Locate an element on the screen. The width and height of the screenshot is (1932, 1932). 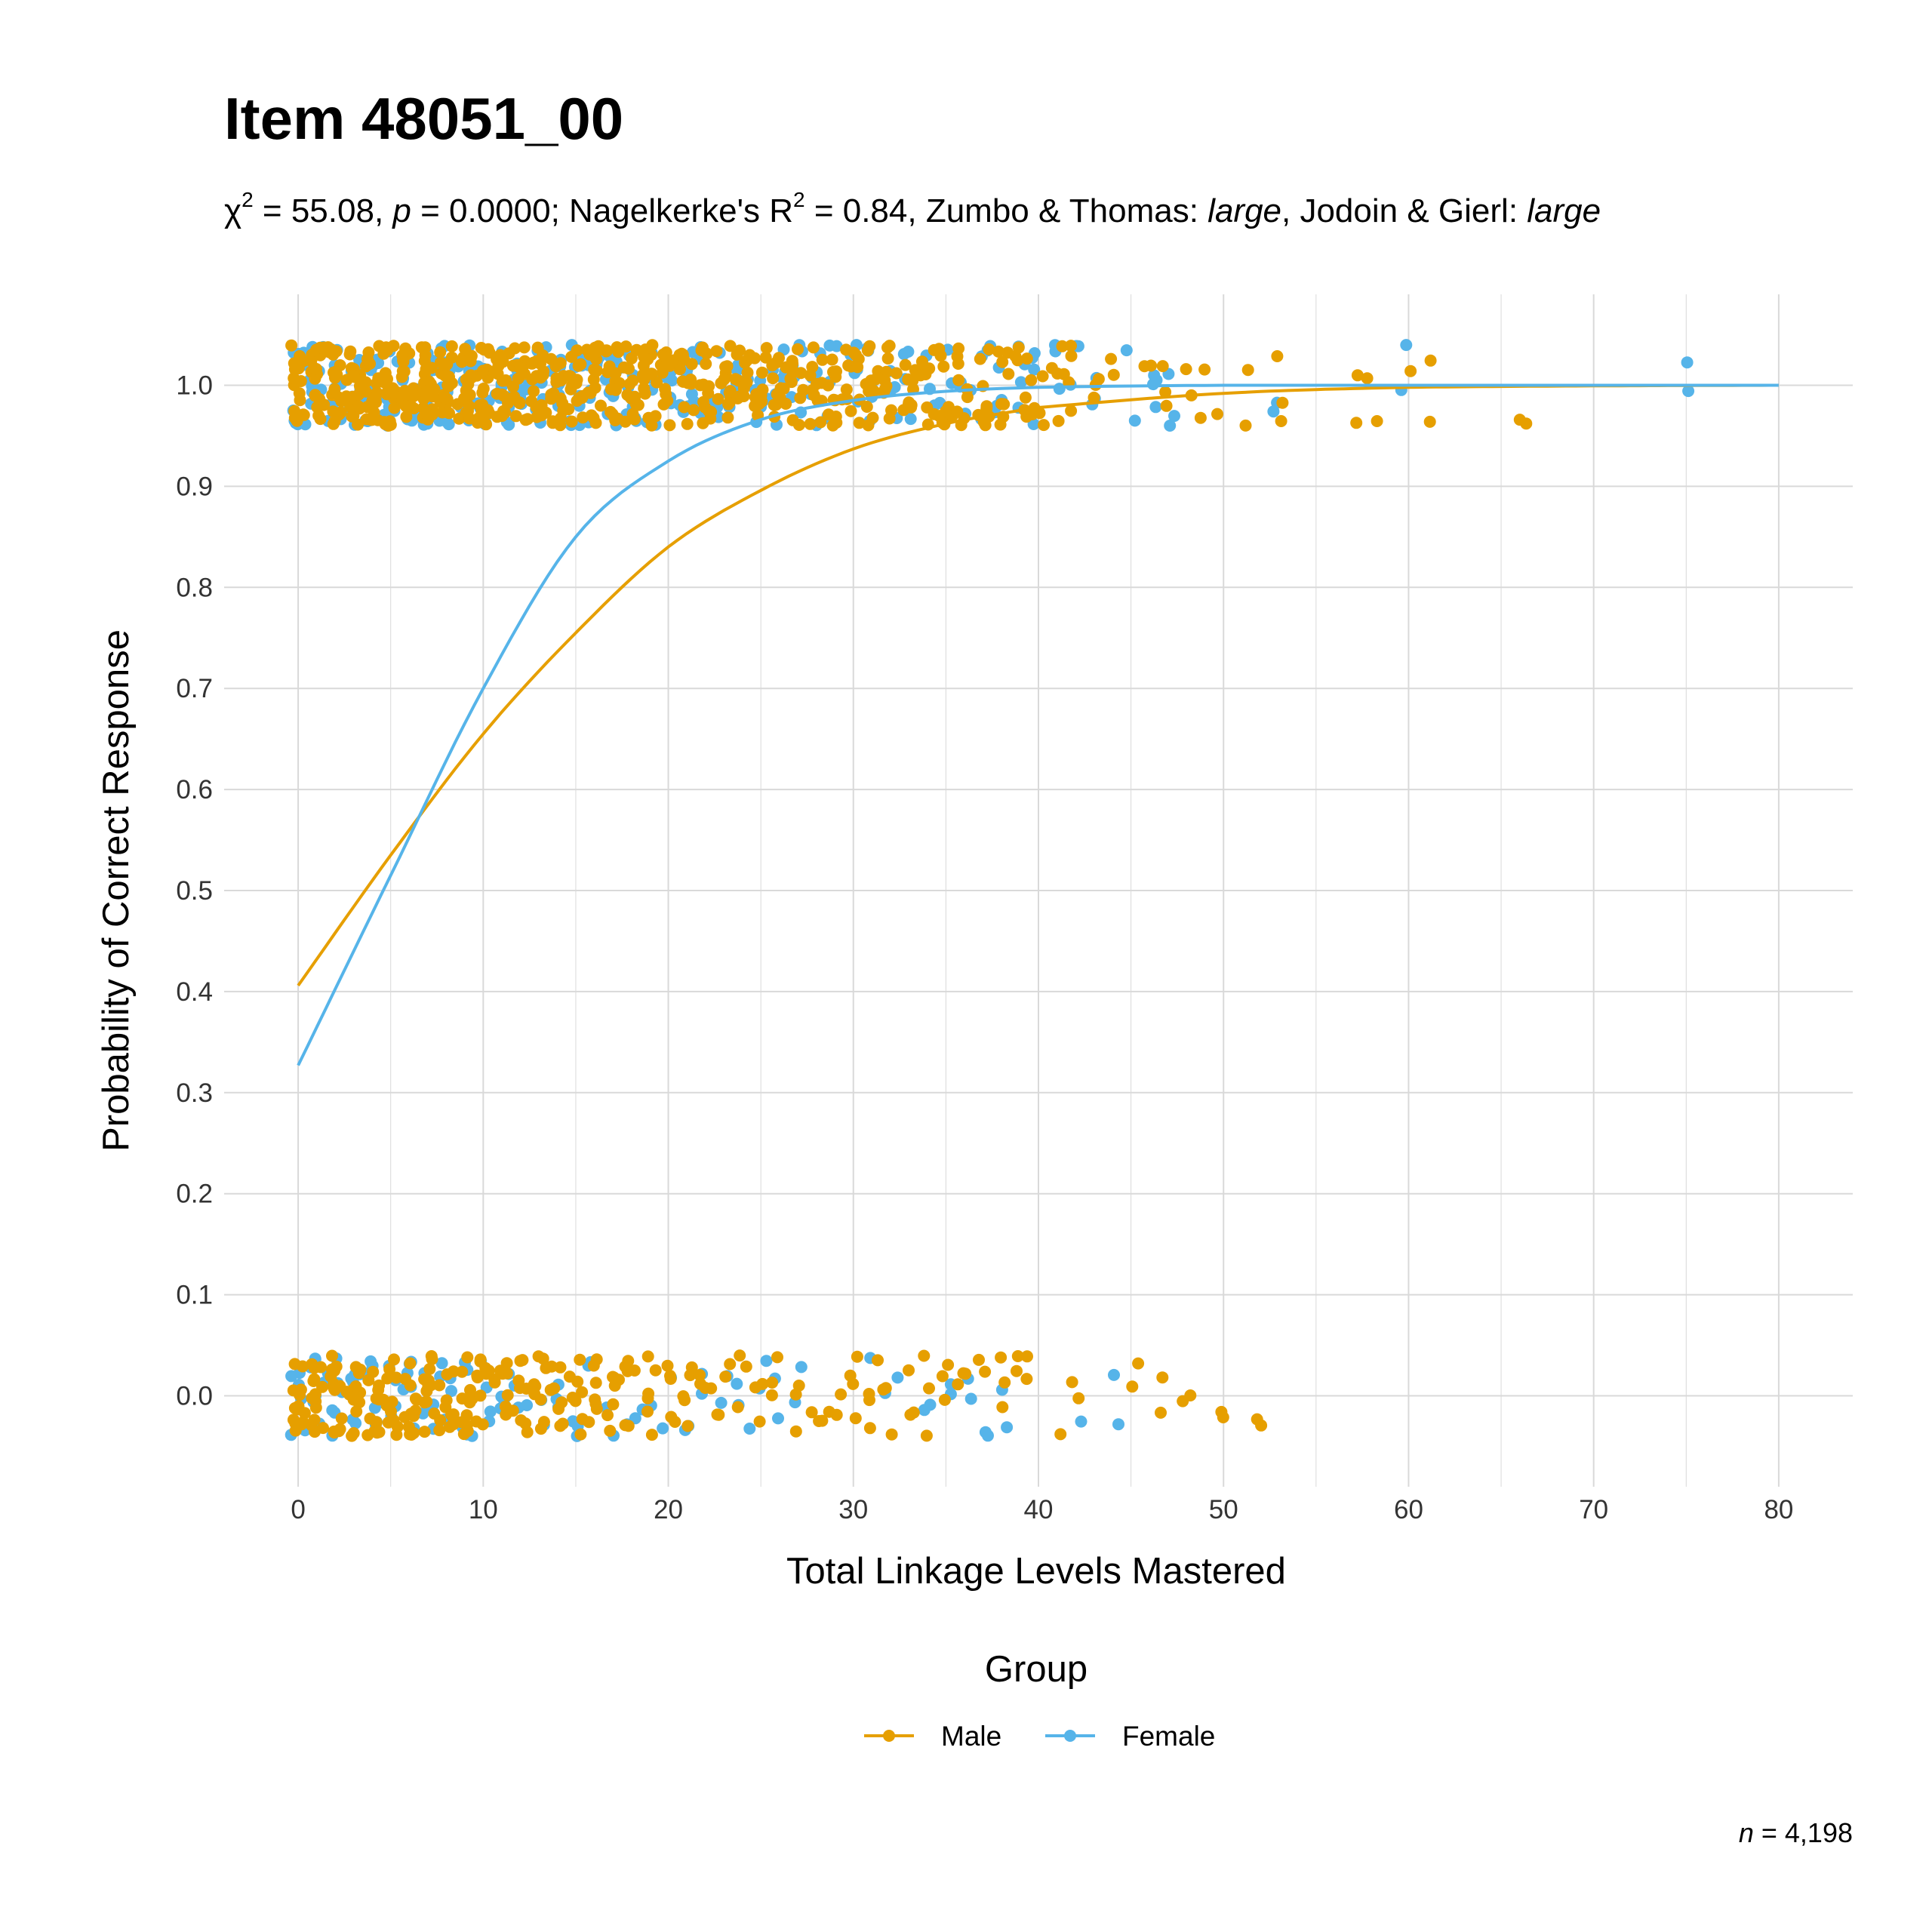
y-tick-label: 0.0 is located at coordinates (194, 1396).